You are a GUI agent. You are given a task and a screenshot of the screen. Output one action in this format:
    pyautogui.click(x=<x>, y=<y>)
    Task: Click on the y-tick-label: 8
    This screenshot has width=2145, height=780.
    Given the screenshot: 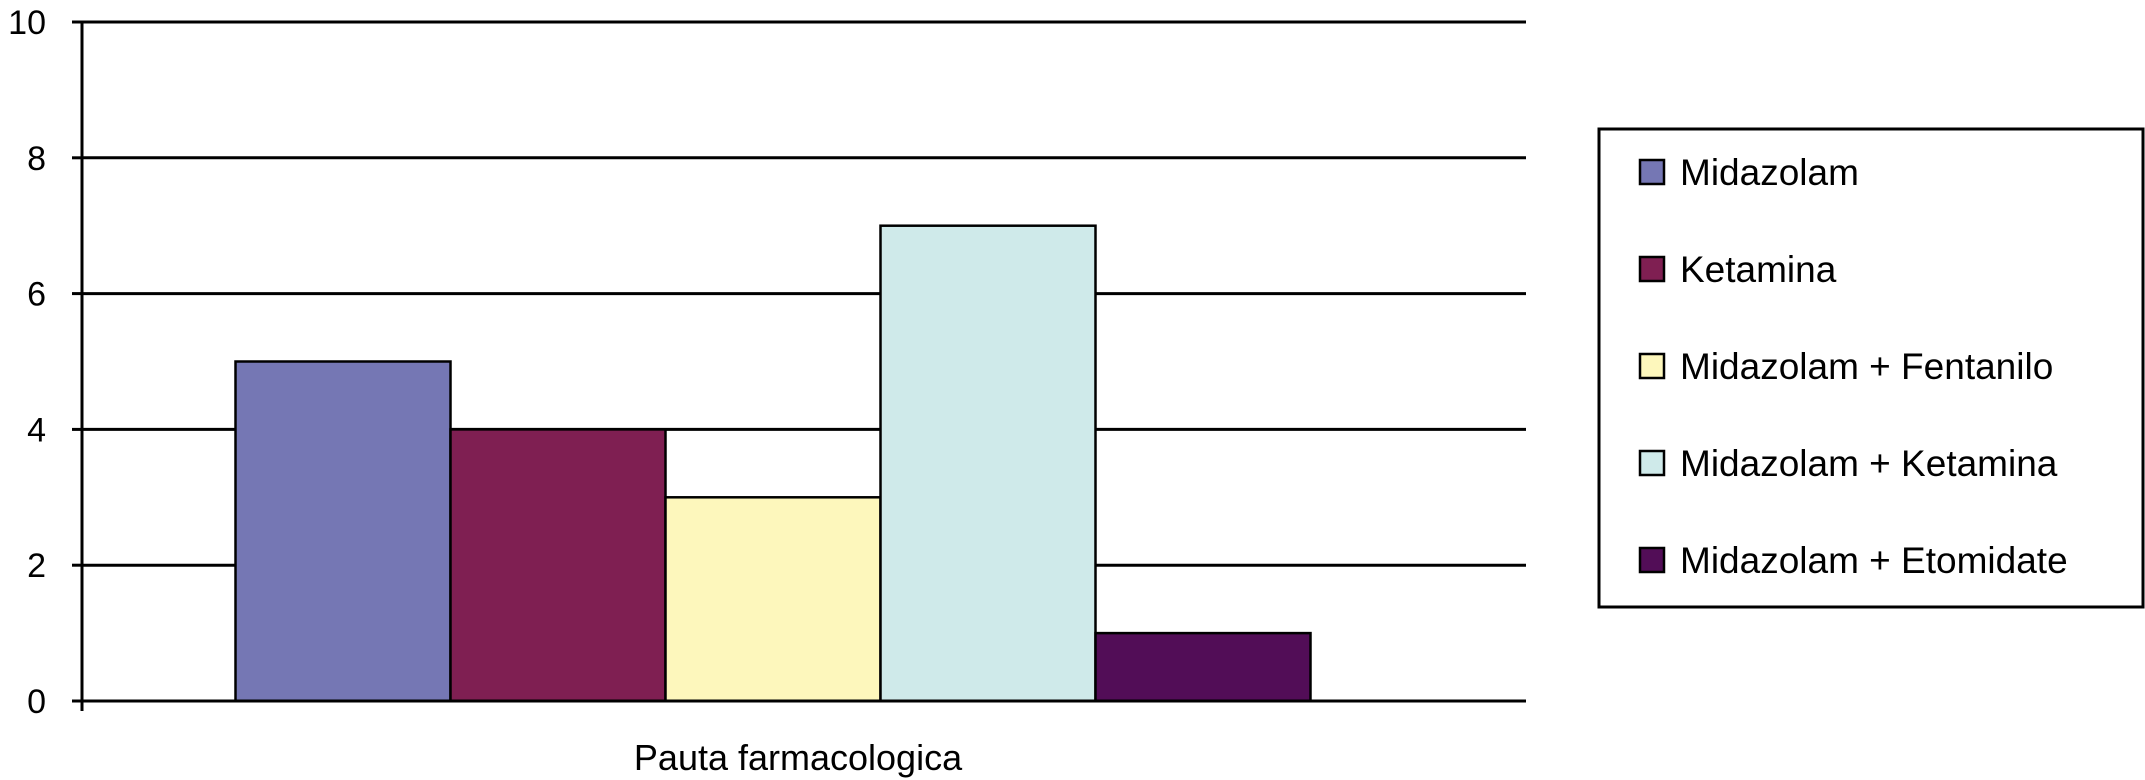 What is the action you would take?
    pyautogui.click(x=36, y=159)
    